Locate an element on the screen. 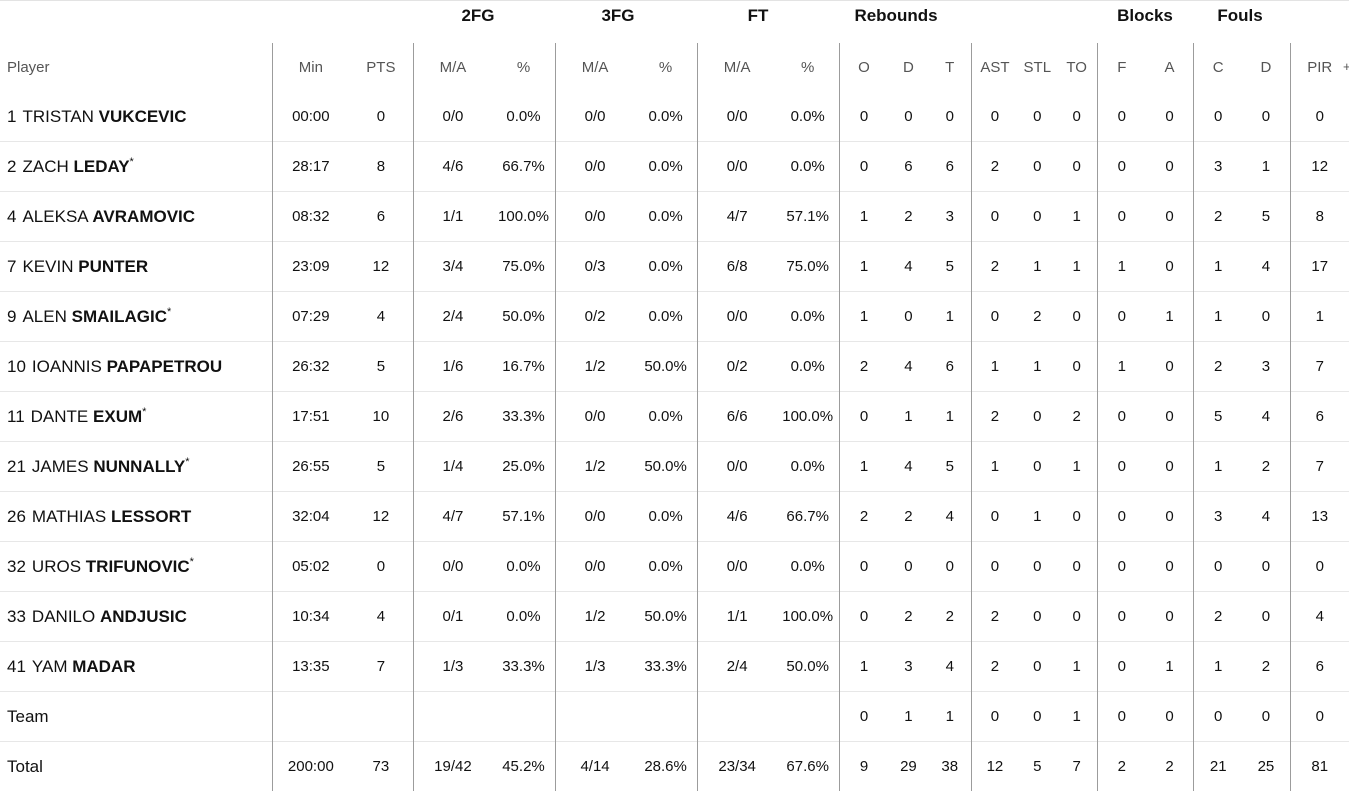 The height and width of the screenshot is (791, 1349). stat-to: 0 is located at coordinates (1077, 317).